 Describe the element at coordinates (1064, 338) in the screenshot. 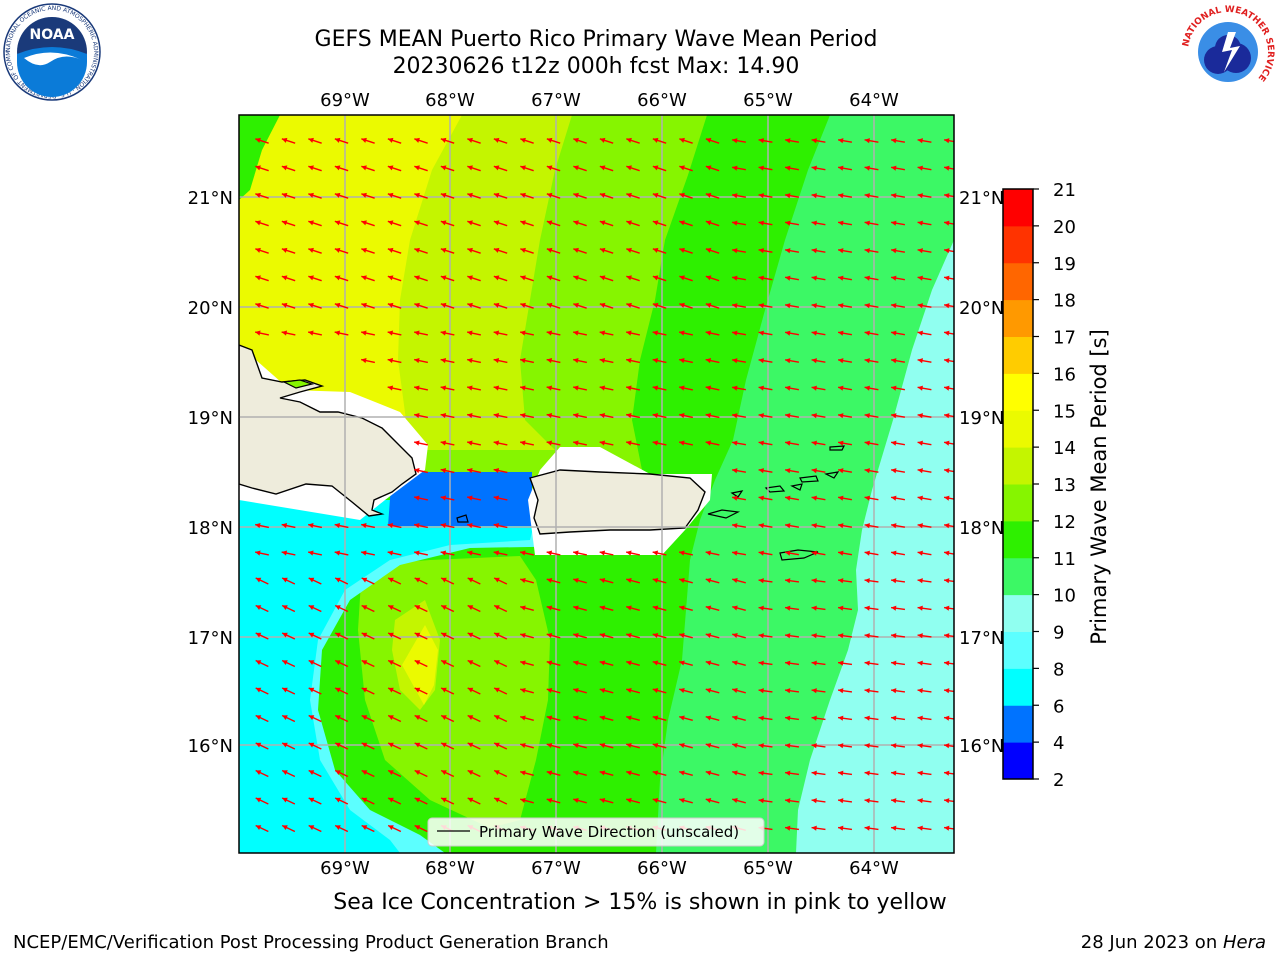

I see `colorbar-tick-label: 17` at that location.